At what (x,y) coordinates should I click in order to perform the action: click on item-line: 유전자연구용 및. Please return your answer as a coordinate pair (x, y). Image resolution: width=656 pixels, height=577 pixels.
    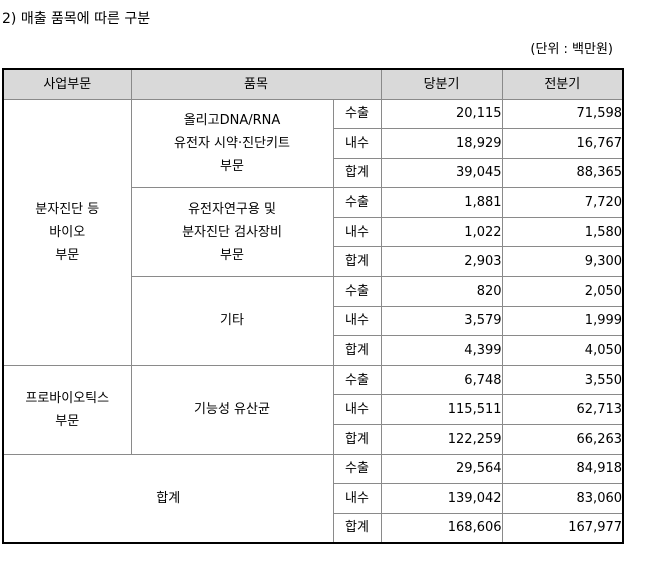
    Looking at the image, I should click on (232, 209).